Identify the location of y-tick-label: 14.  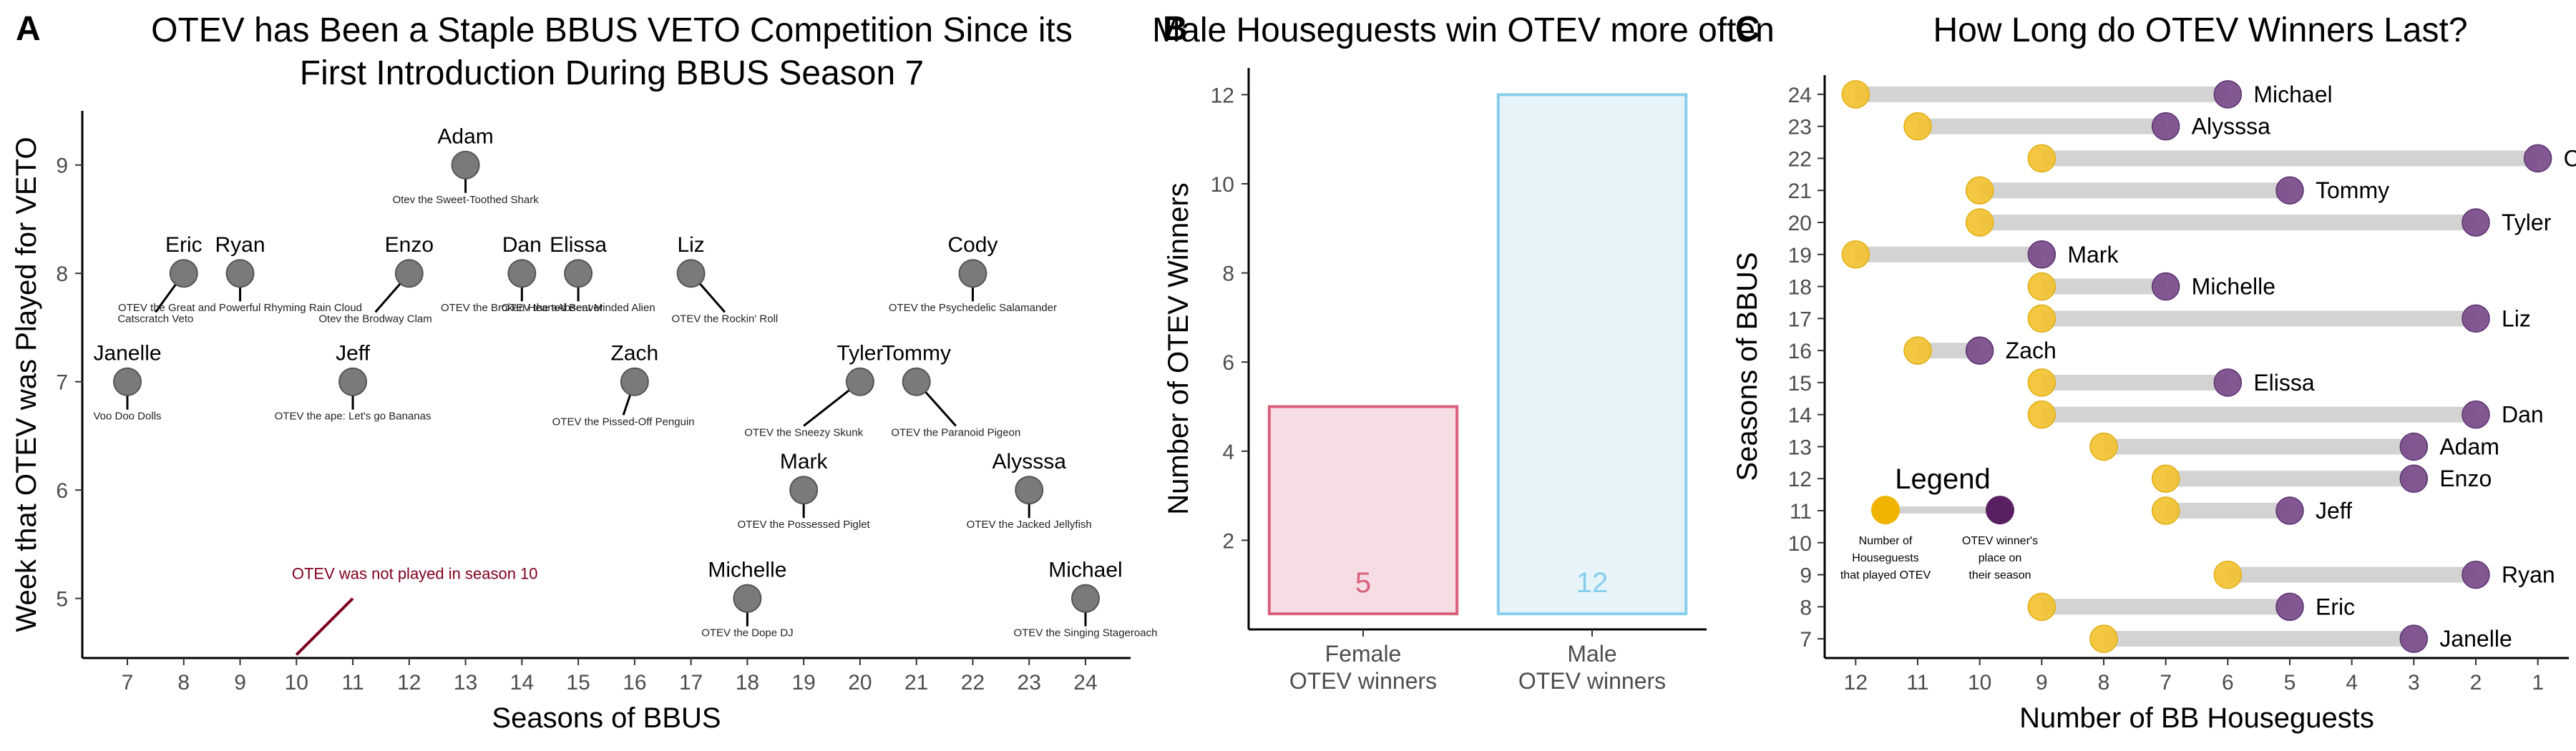
(1800, 416).